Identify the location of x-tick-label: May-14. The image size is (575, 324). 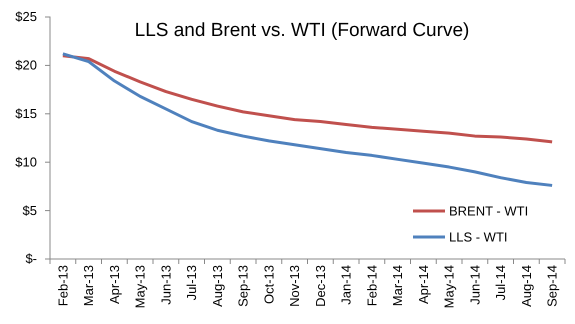
(449, 286).